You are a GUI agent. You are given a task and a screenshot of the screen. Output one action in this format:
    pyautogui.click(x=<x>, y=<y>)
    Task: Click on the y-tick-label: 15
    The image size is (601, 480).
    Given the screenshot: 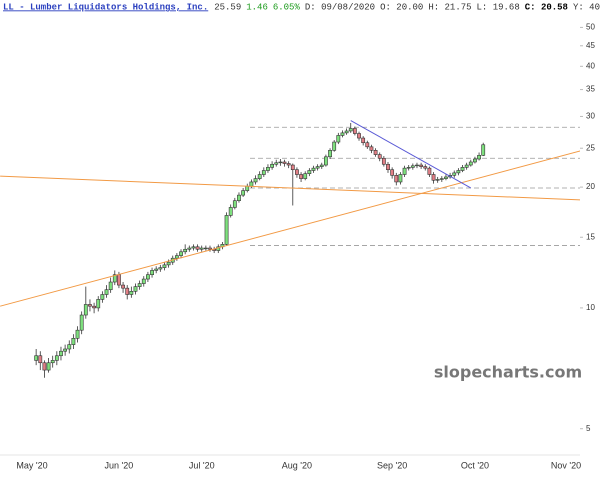 What is the action you would take?
    pyautogui.click(x=590, y=236)
    